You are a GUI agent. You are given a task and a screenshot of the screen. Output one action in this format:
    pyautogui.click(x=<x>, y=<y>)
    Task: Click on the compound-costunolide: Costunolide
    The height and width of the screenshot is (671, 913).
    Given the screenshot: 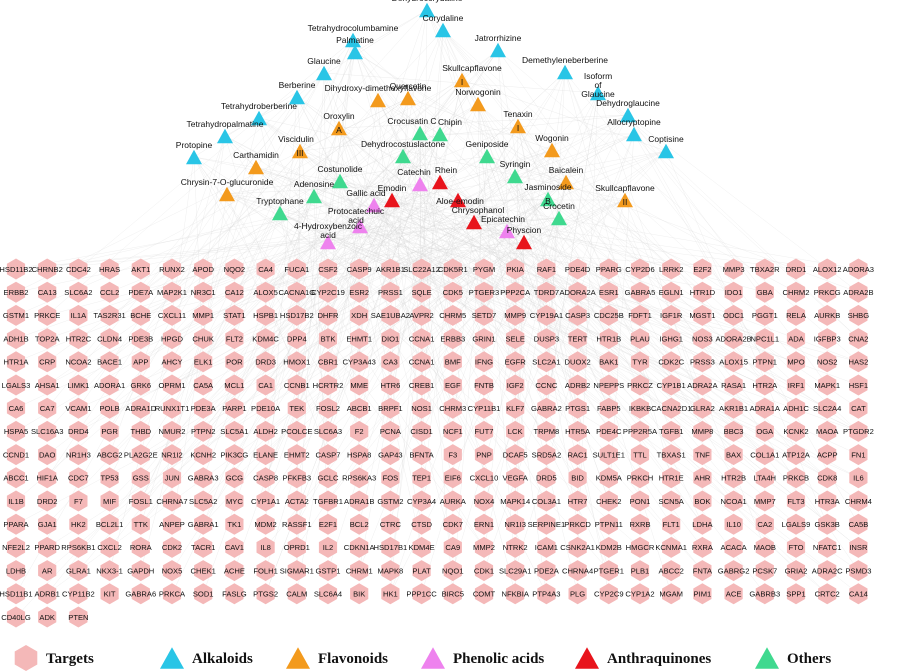 What is the action you would take?
    pyautogui.click(x=340, y=176)
    